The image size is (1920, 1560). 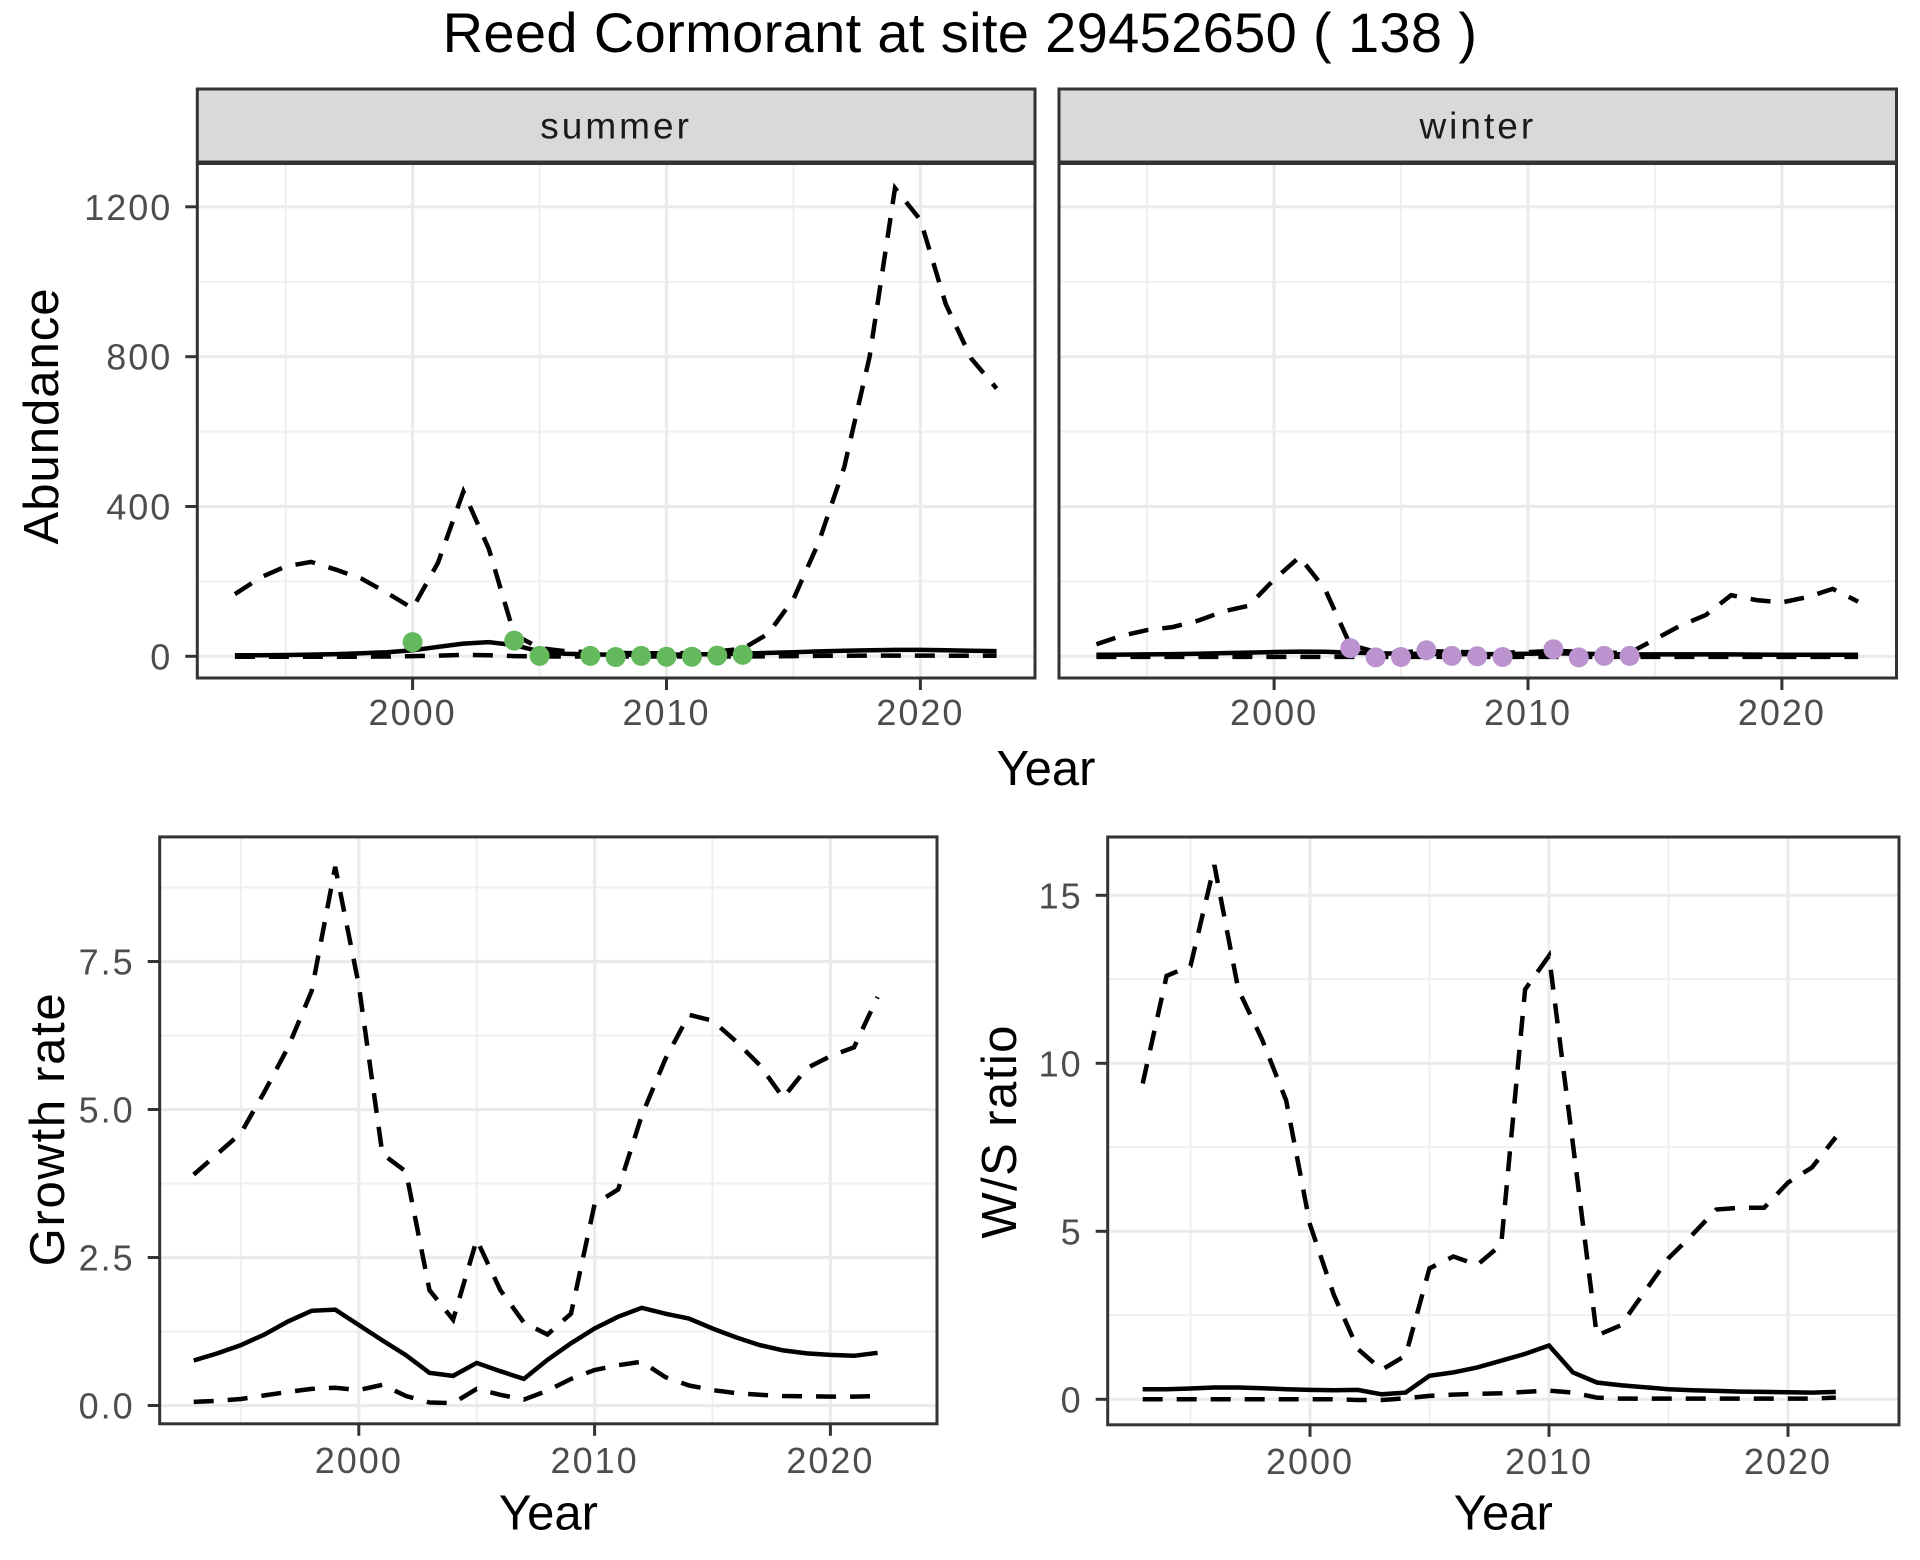 I want to click on svg-text: 0.0, so click(x=107, y=1406).